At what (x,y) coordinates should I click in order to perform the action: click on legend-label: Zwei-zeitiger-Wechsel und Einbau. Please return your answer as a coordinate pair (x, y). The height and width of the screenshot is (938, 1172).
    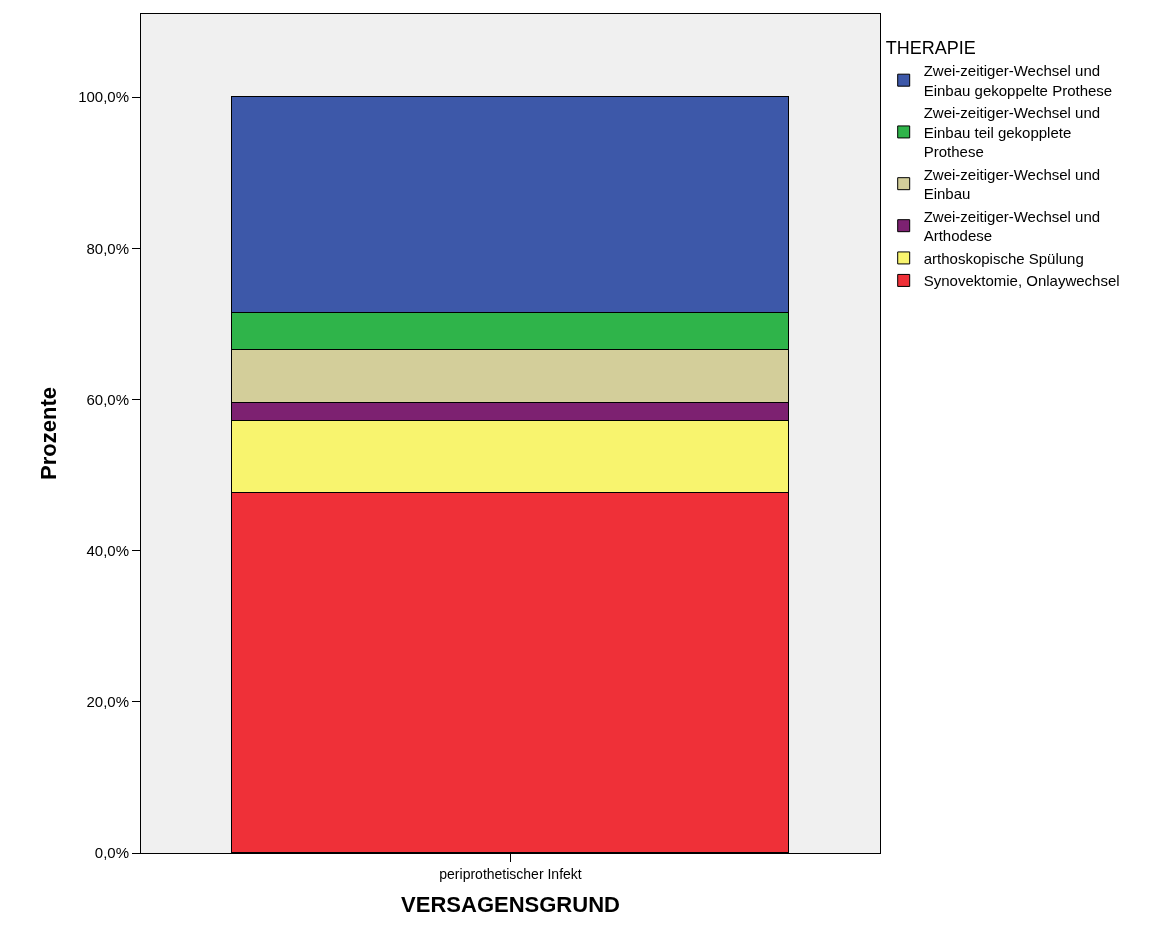
    Looking at the image, I should click on (1012, 184).